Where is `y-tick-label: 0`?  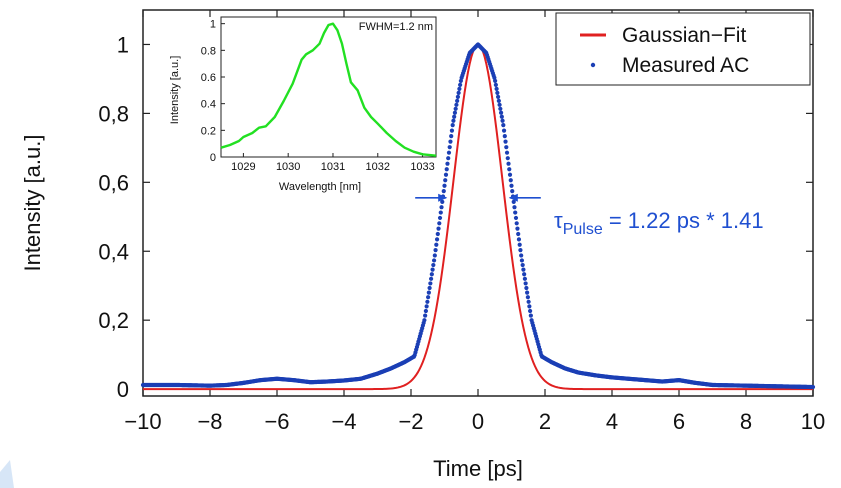
y-tick-label: 0 is located at coordinates (123, 389).